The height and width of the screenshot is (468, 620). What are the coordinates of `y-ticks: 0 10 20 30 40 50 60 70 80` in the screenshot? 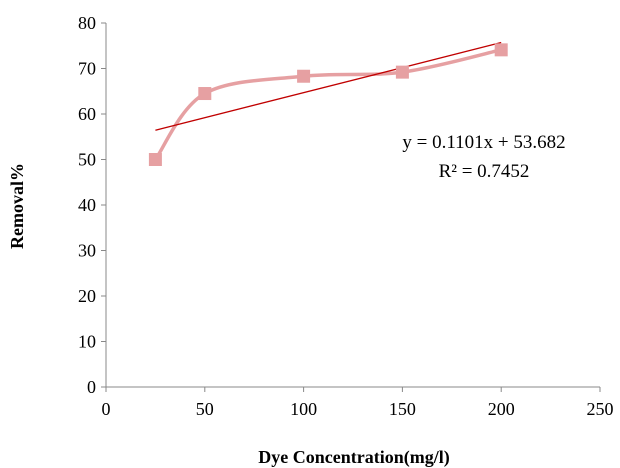 It's located at (92, 205).